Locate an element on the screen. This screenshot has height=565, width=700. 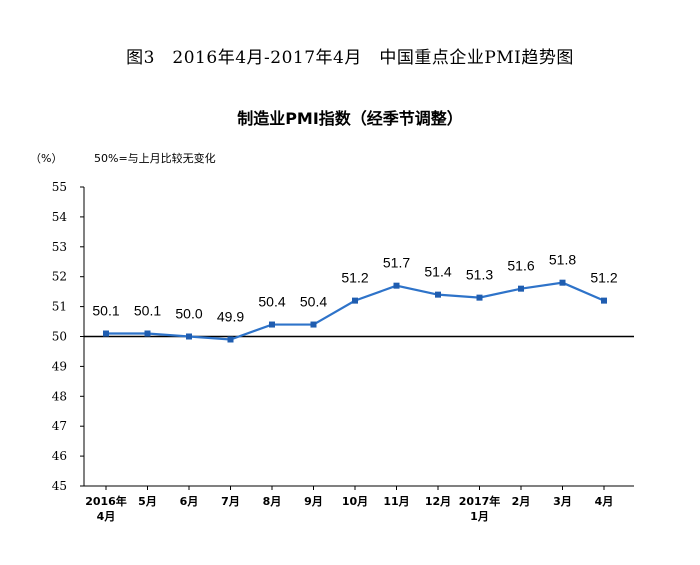
data-label: 49.9 is located at coordinates (230, 316).